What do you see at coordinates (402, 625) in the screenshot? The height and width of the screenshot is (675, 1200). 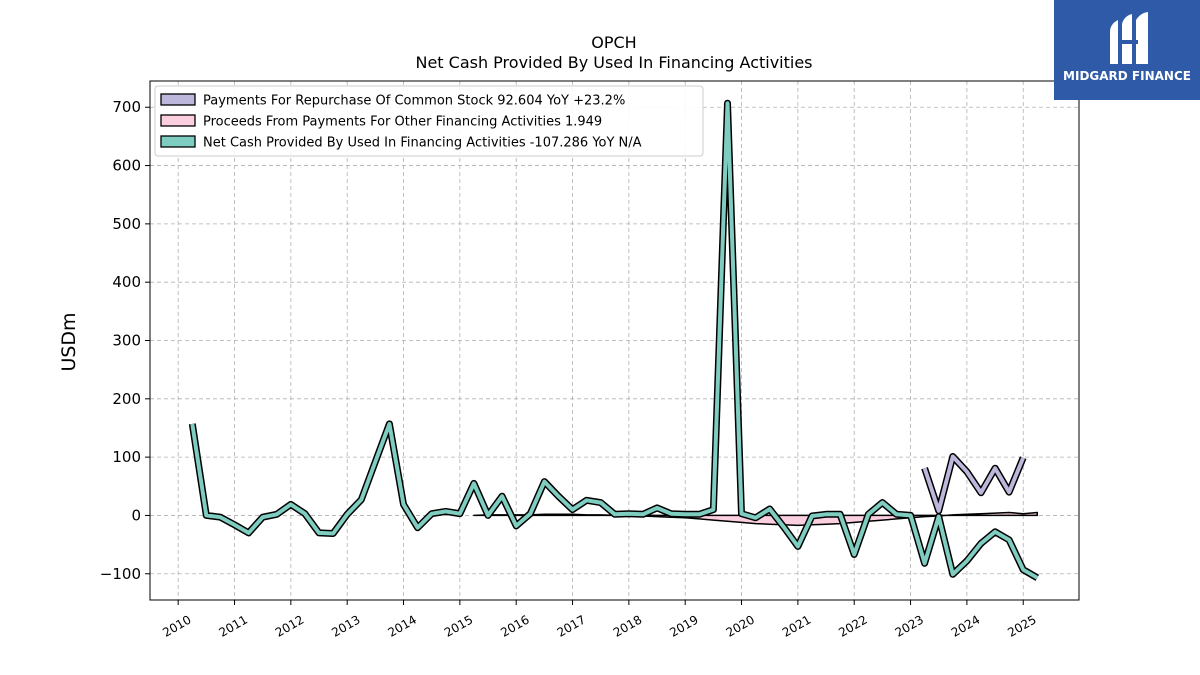 I see `x-tick-label: 2014` at bounding box center [402, 625].